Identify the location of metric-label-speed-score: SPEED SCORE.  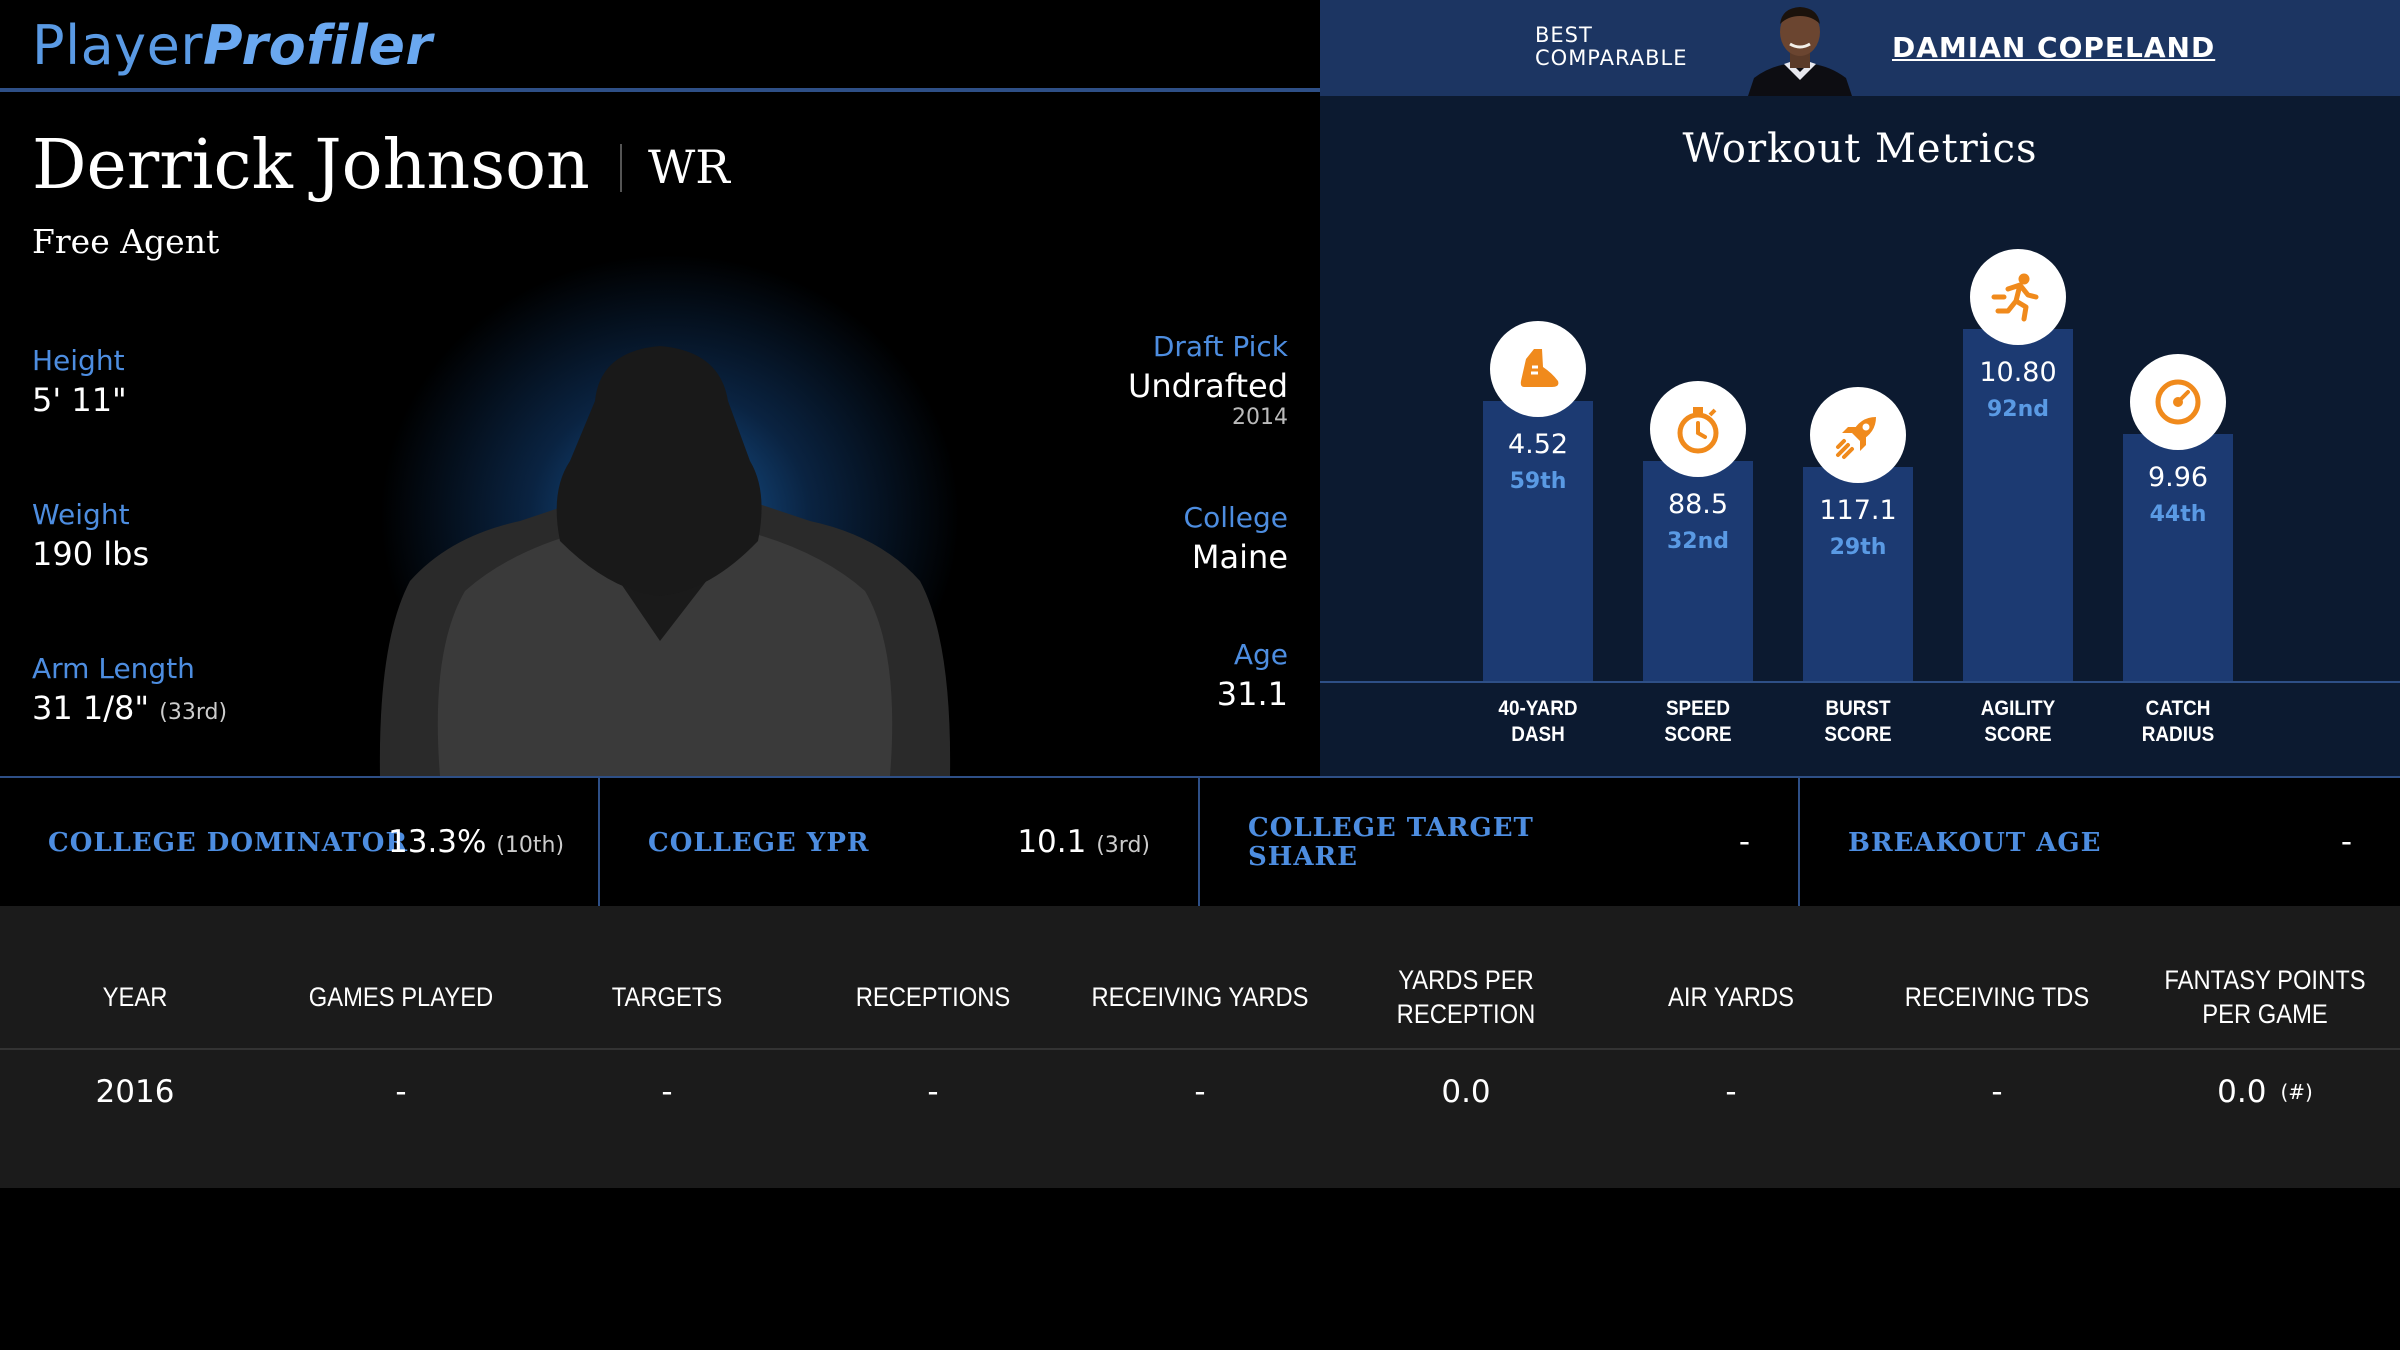
(1698, 721).